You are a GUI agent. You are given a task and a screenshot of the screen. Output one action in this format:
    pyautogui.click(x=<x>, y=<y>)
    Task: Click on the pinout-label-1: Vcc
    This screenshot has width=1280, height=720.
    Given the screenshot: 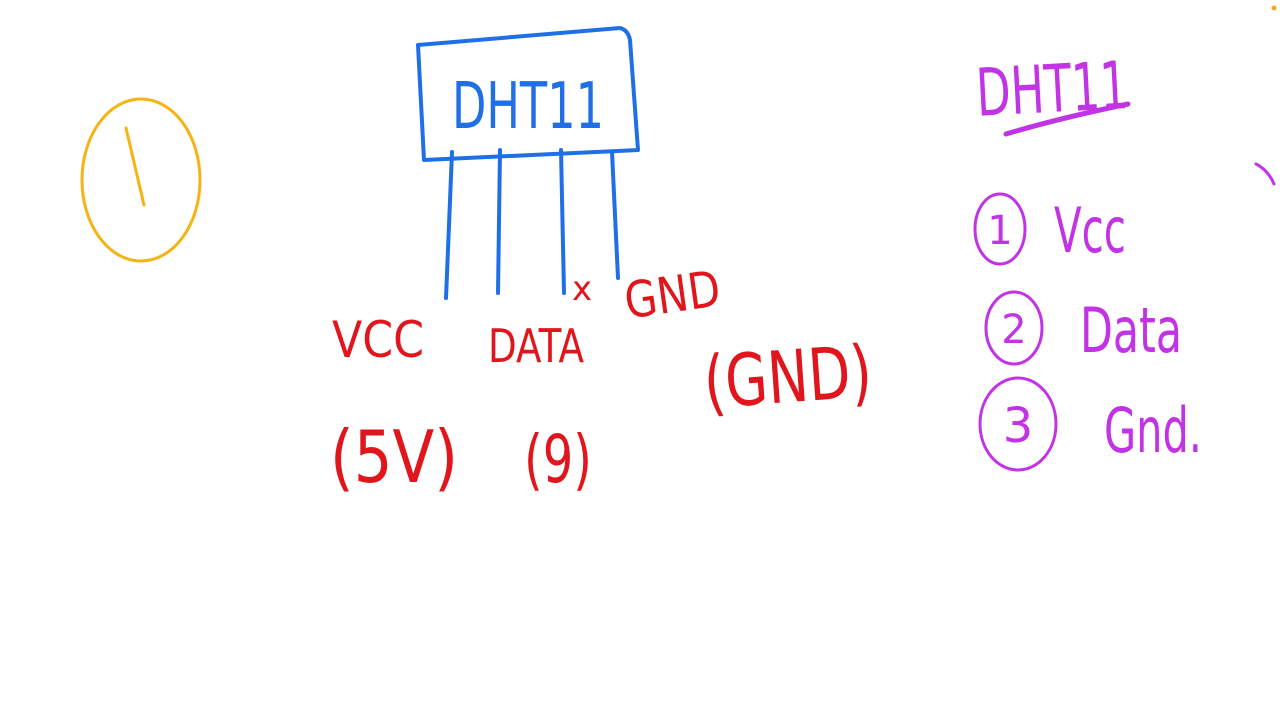 What is the action you would take?
    pyautogui.click(x=1090, y=230)
    